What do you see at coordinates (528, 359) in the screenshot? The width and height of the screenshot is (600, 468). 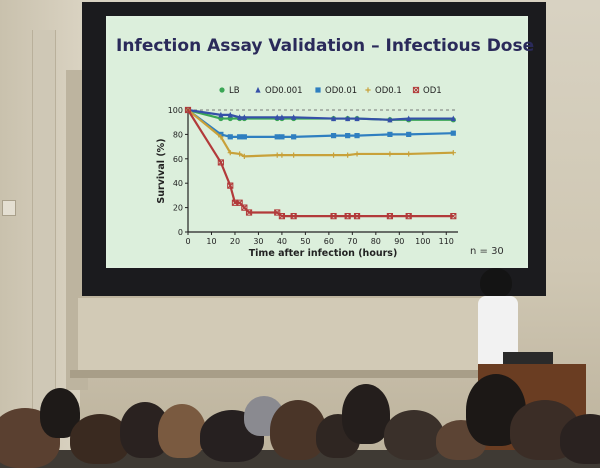 I see `laptop` at bounding box center [528, 359].